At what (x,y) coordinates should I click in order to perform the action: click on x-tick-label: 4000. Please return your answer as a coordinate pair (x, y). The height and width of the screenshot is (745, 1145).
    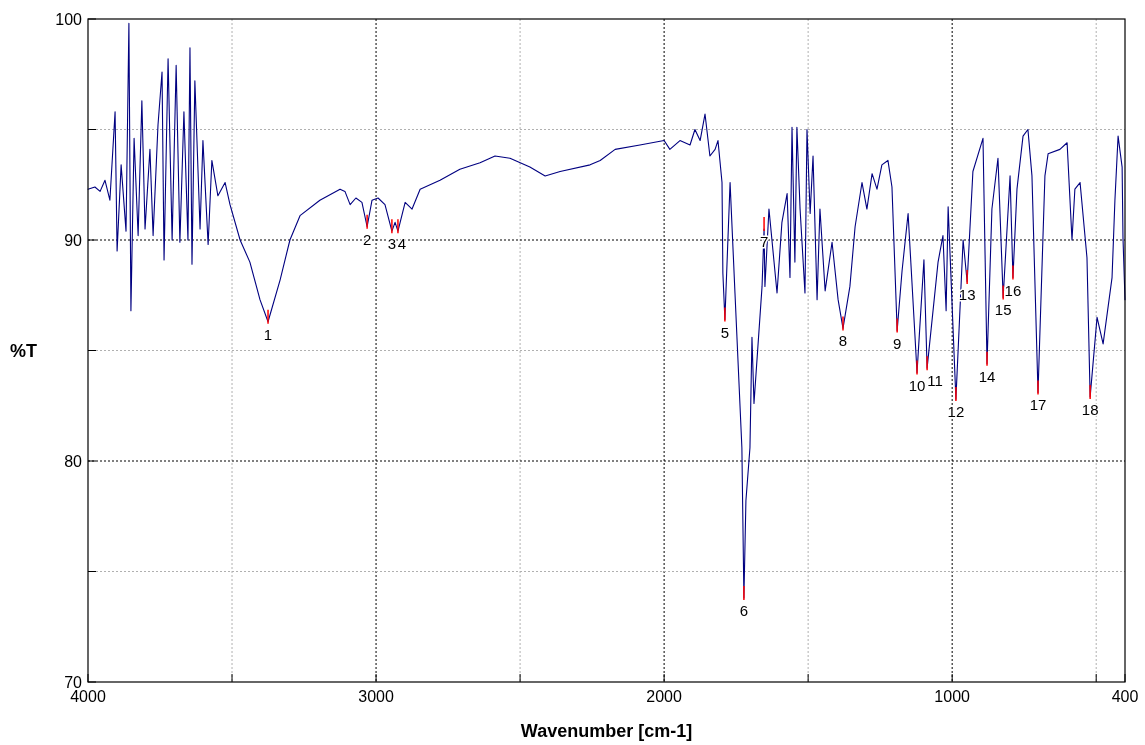
    Looking at the image, I should click on (88, 696).